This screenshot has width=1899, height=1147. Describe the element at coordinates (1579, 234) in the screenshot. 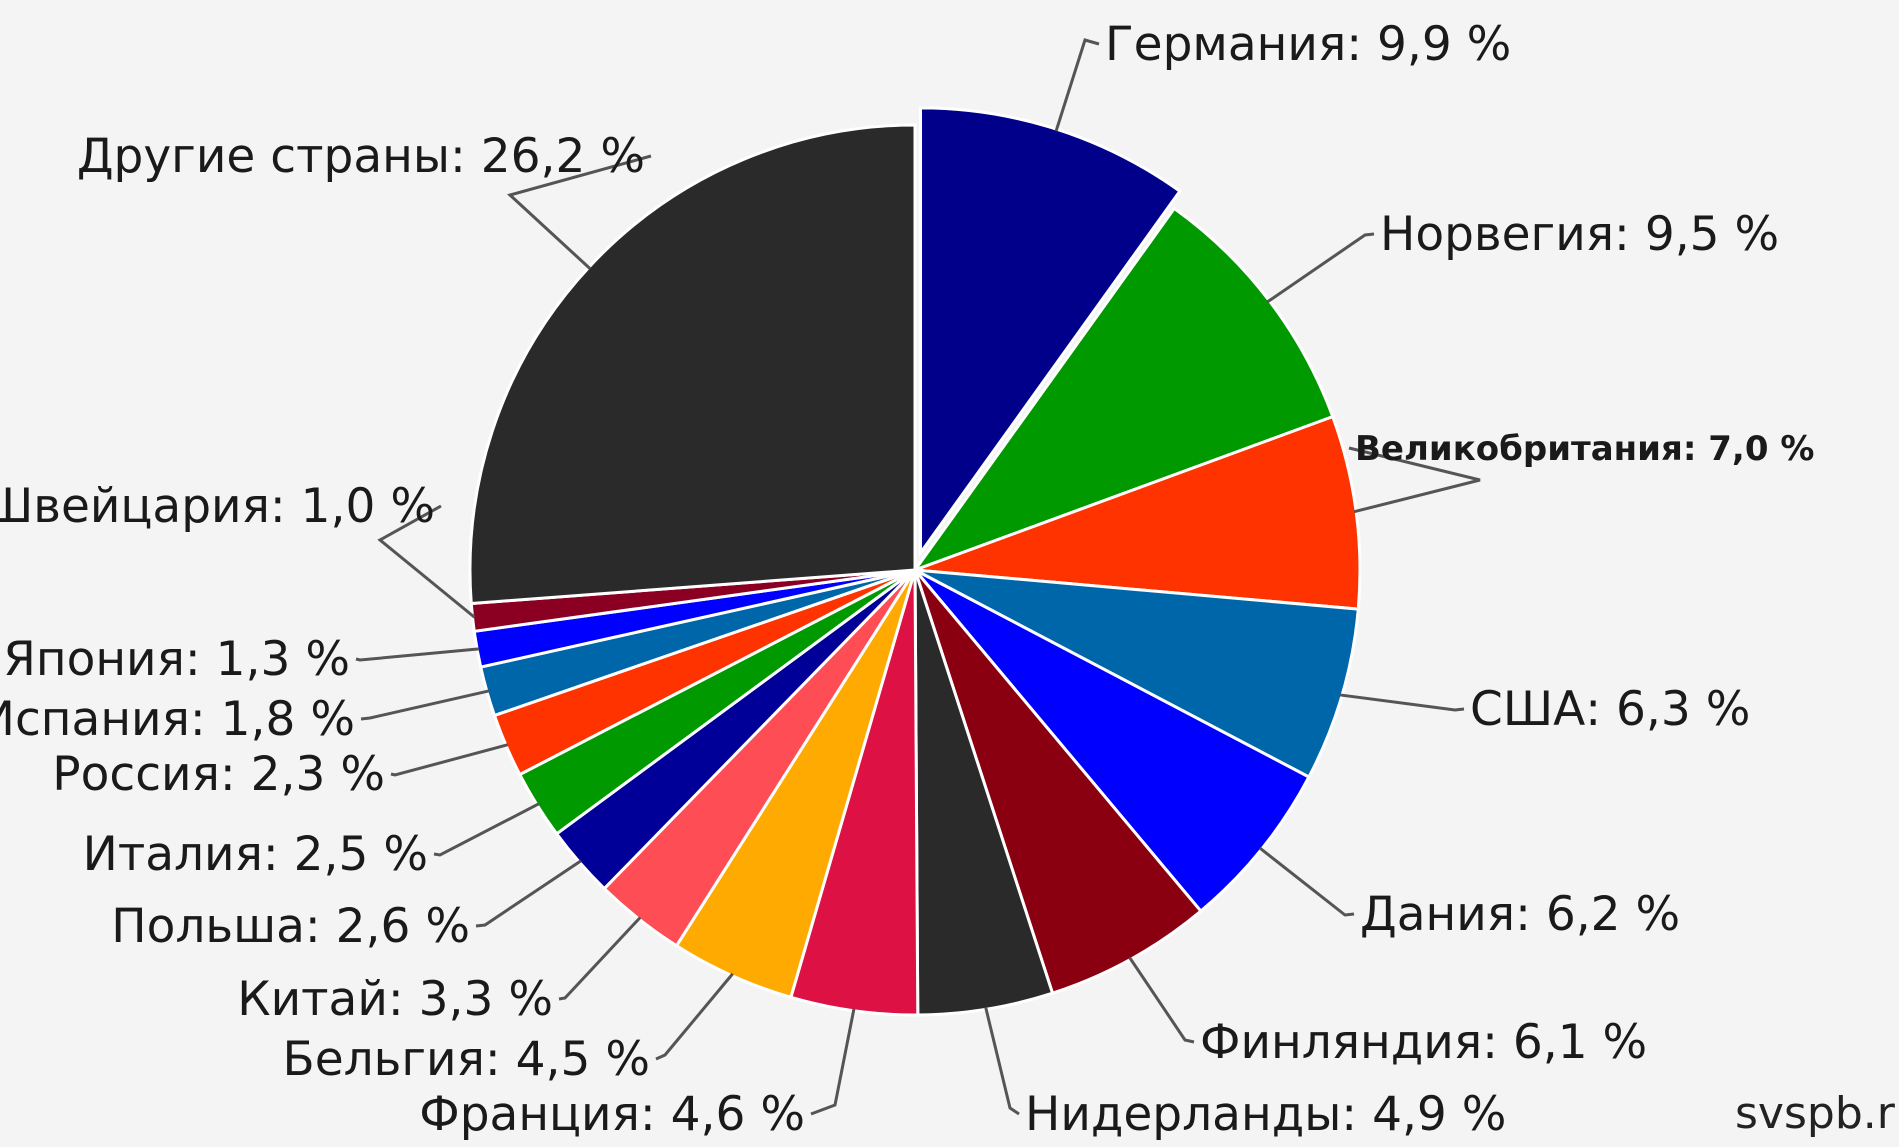

I see `slice-label-1: Норвегия: 9,5 %` at that location.